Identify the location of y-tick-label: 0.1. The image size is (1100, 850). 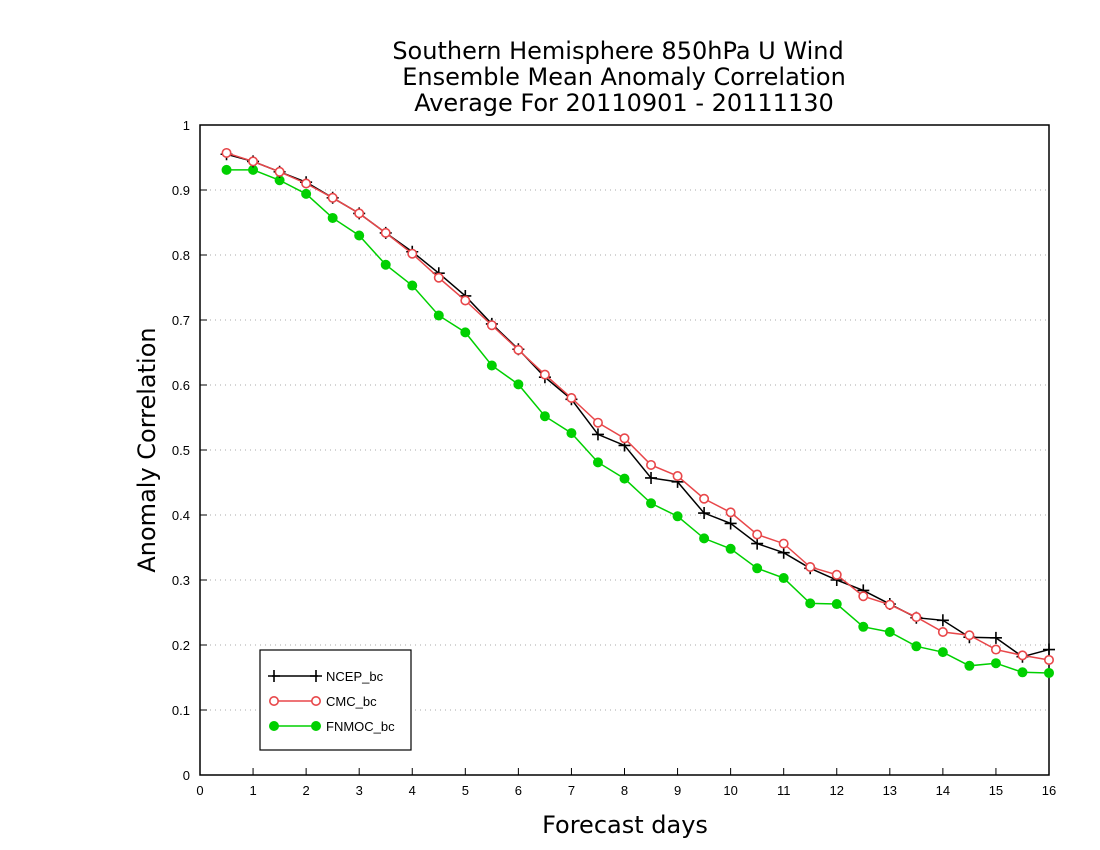
(181, 710).